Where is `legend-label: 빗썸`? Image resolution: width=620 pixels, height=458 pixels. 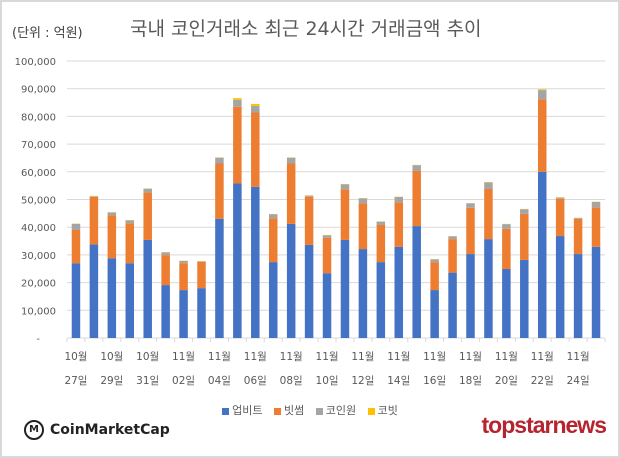 legend-label: 빗썸 is located at coordinates (294, 410).